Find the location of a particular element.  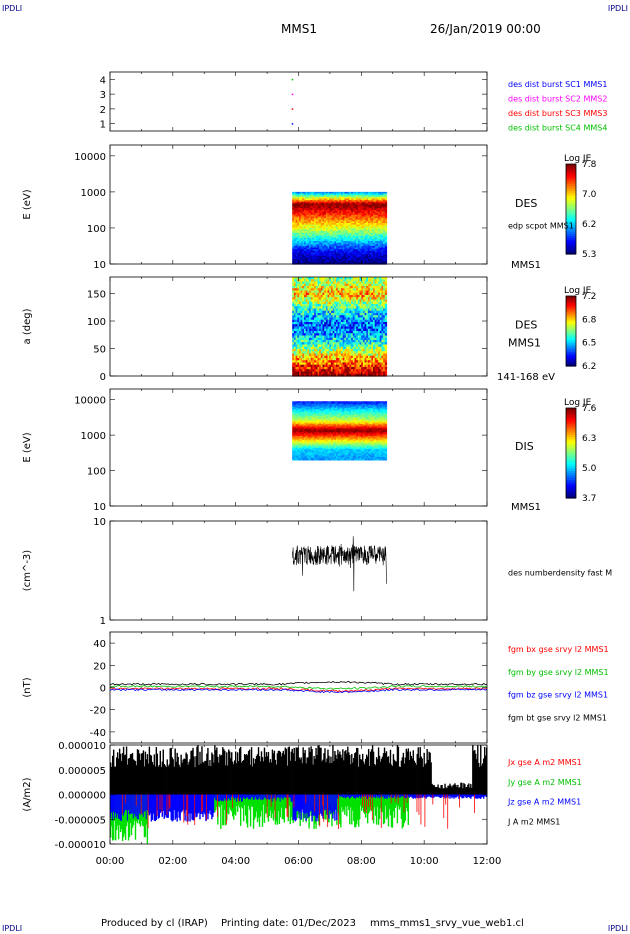

colorbar-cell is located at coordinates (571, 226).